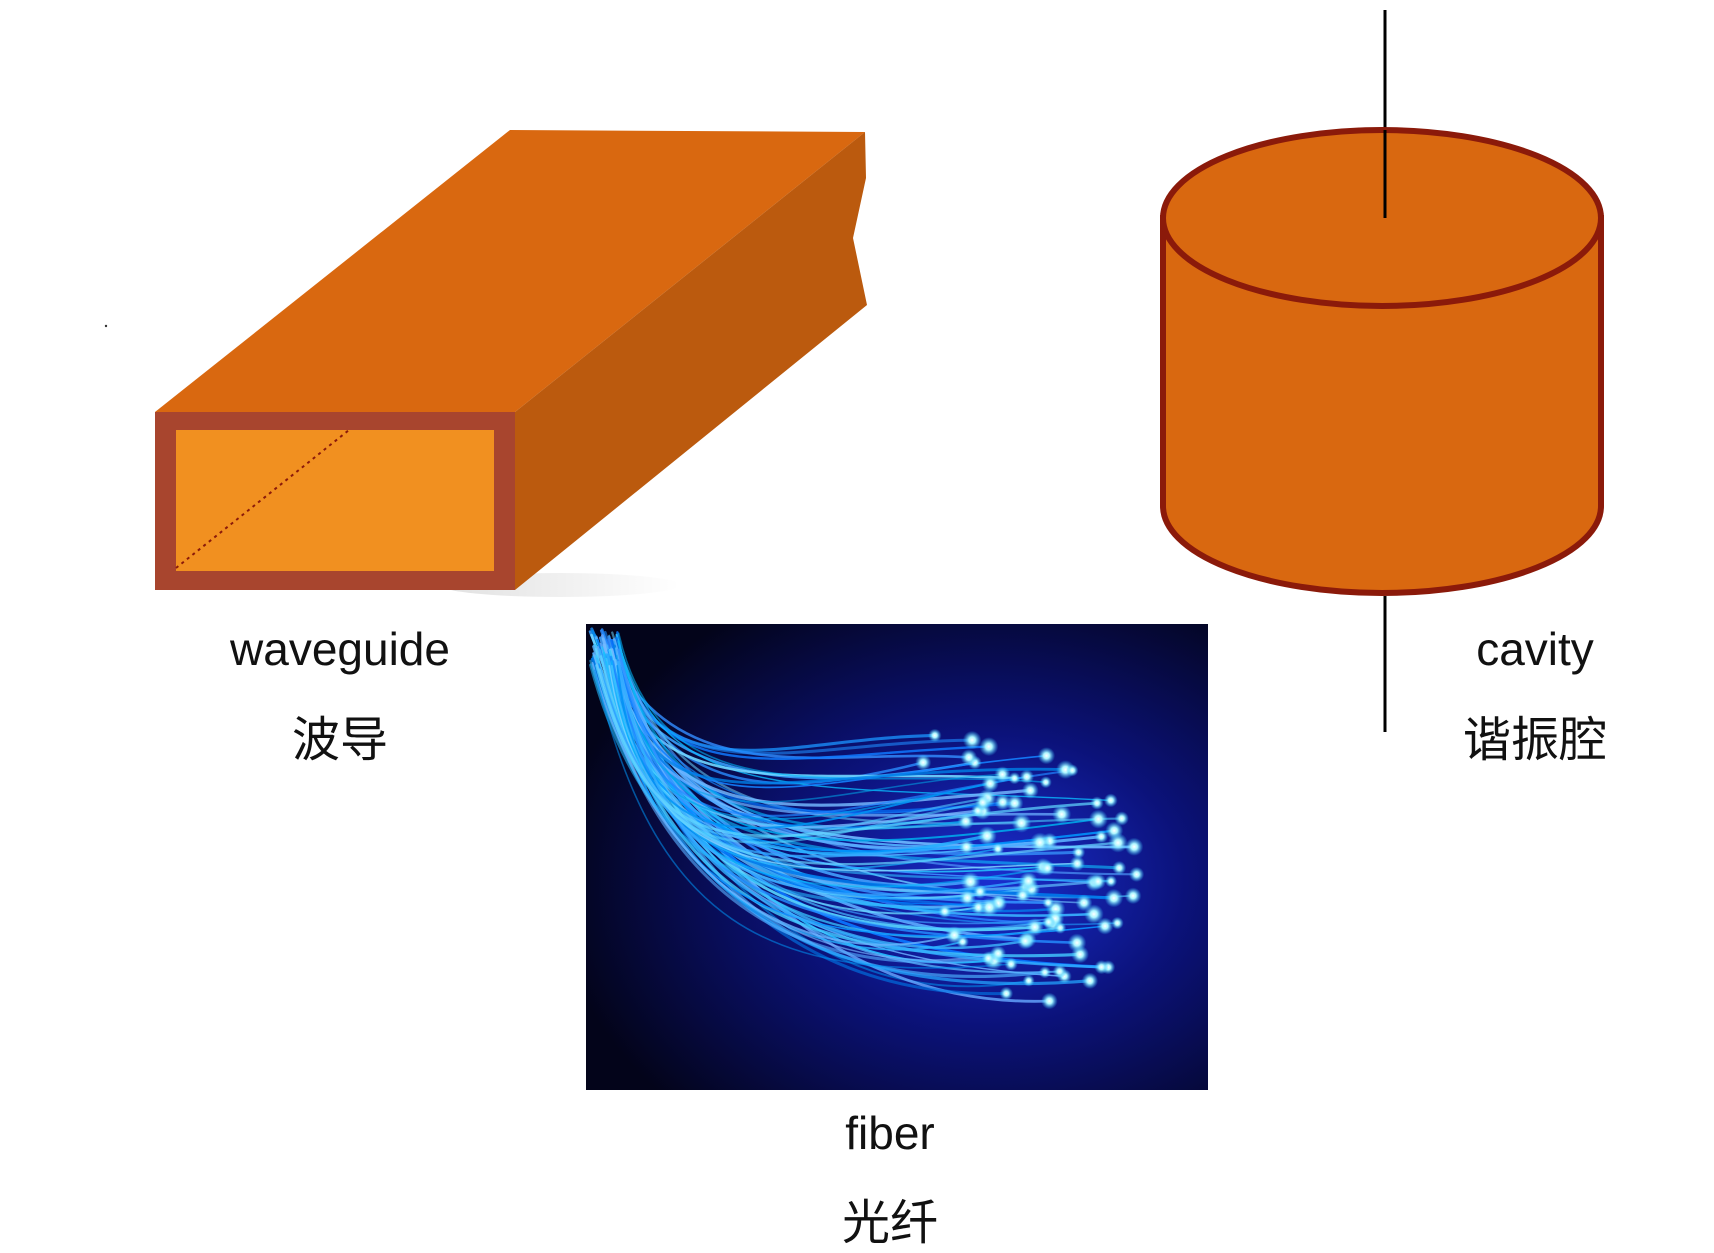  I want to click on fiber-label: fiber, so click(890, 1133).